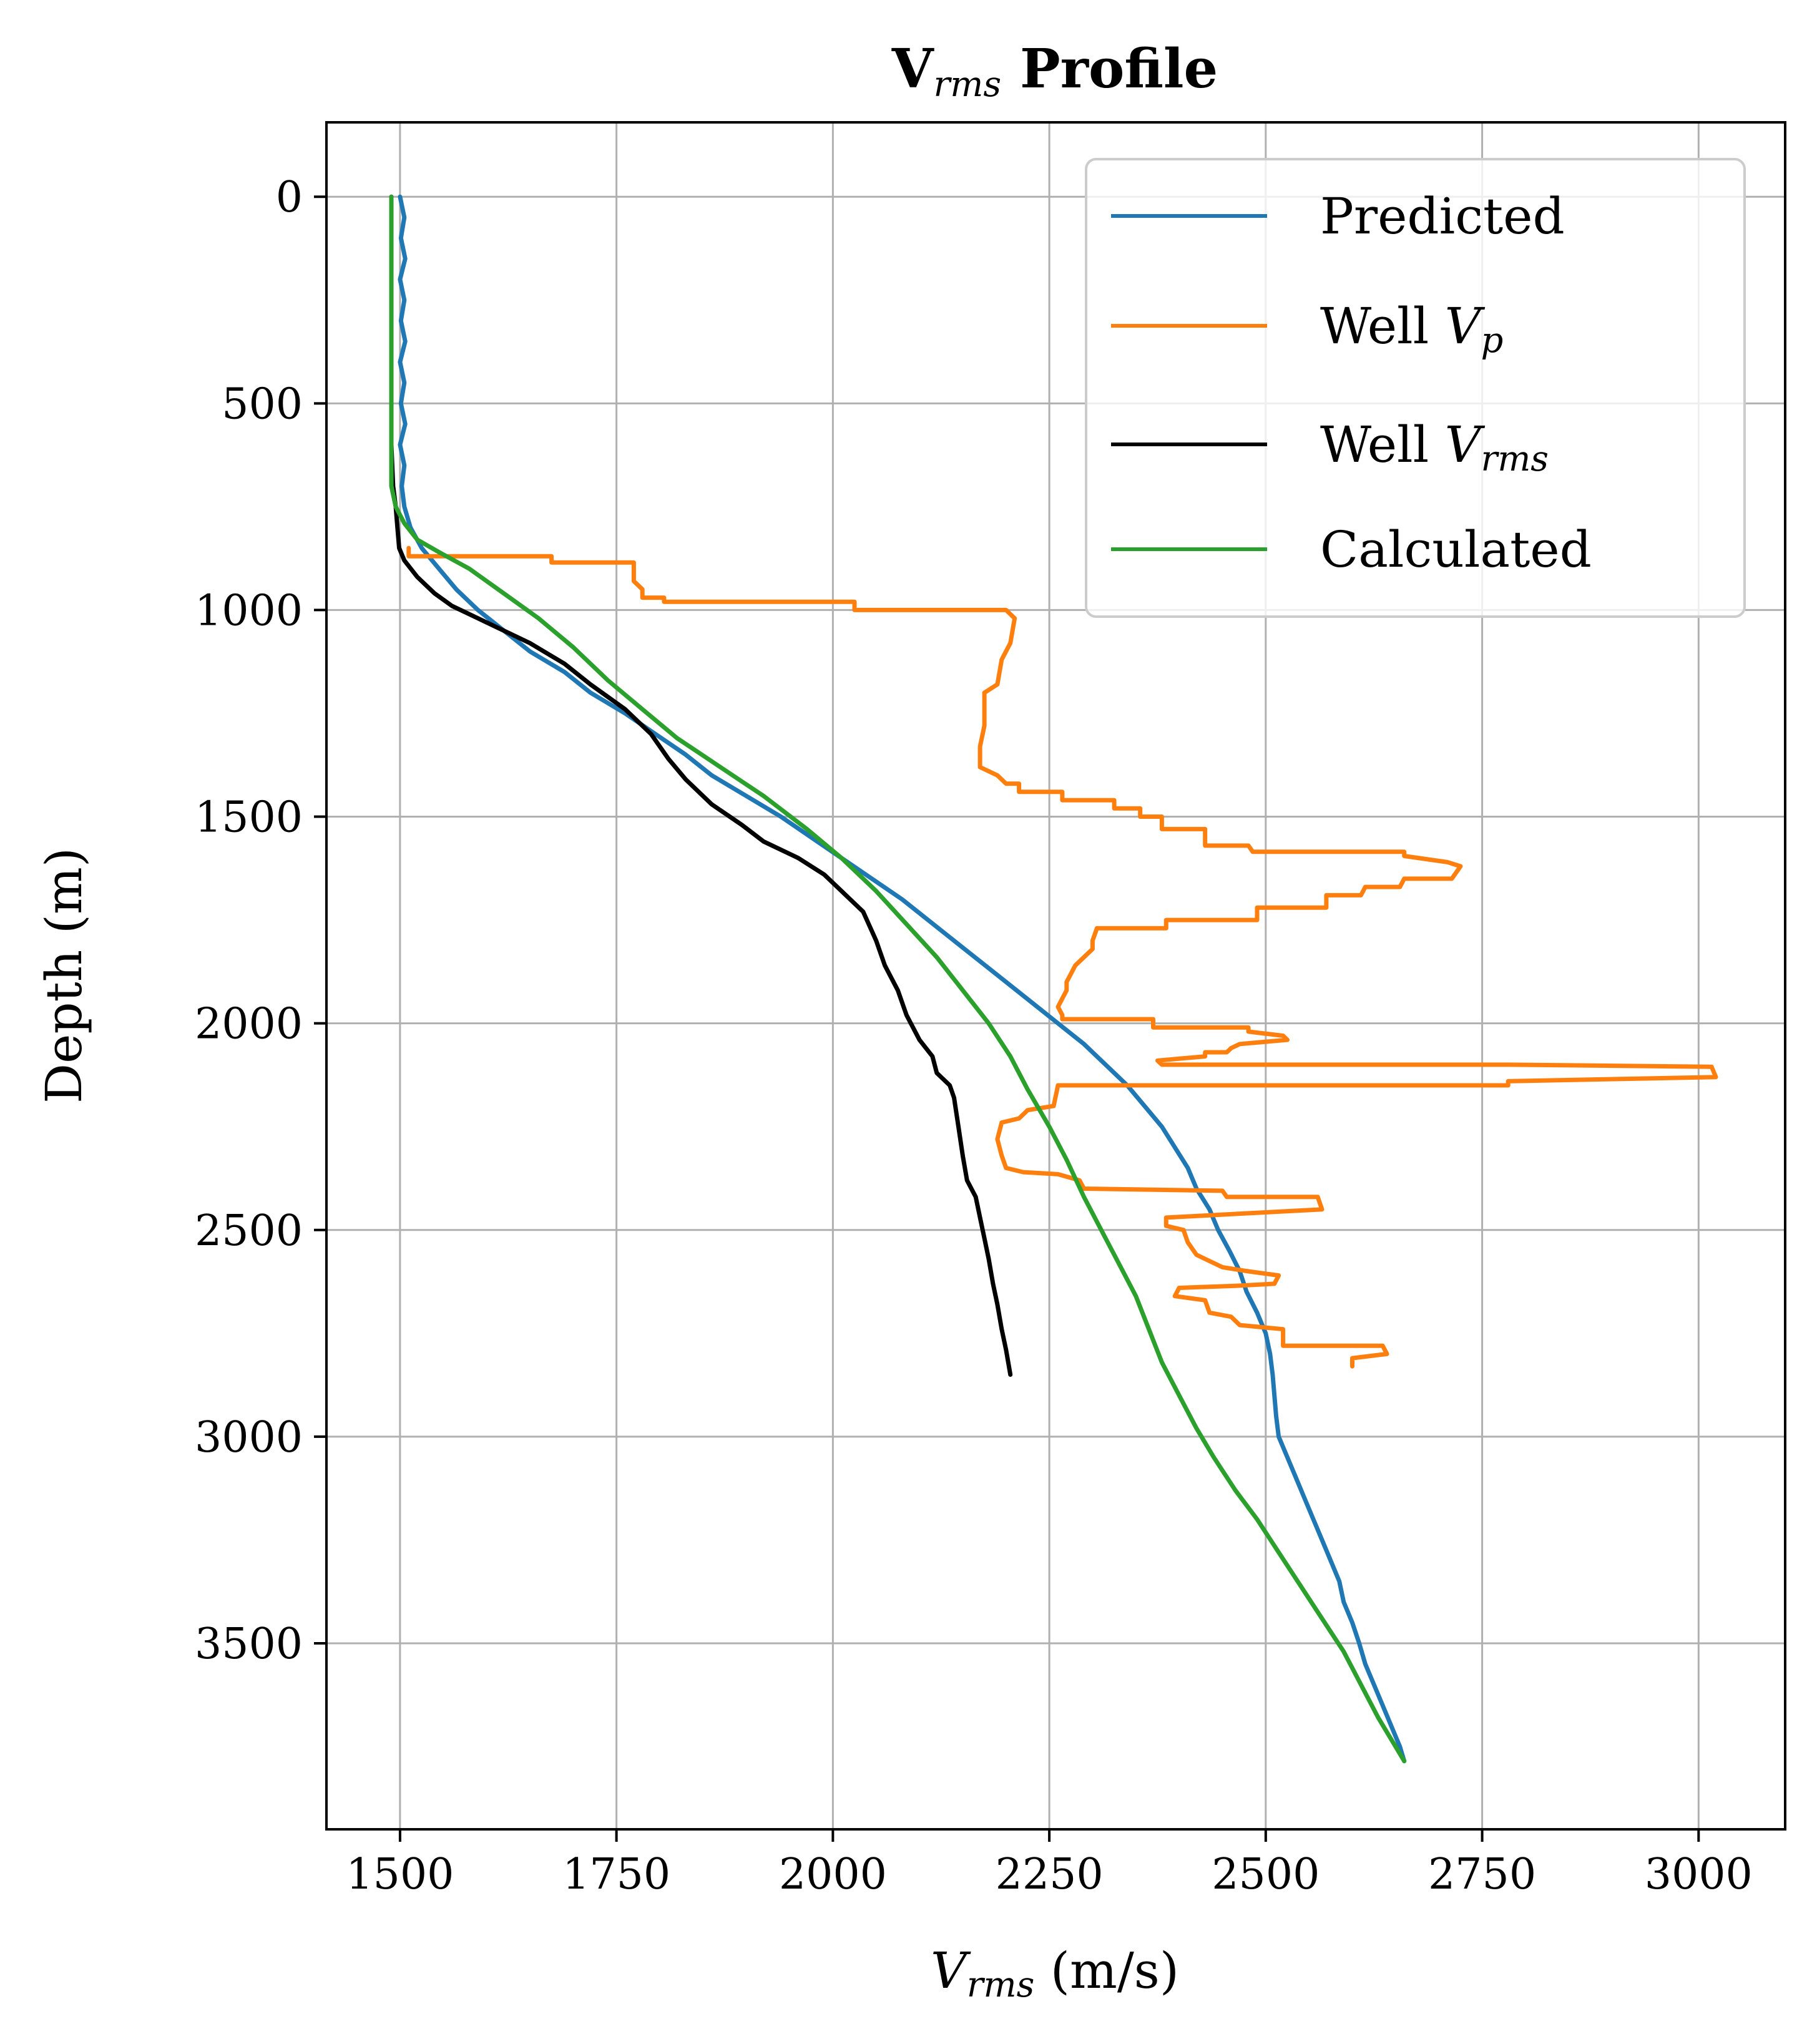 The height and width of the screenshot is (2044, 1812). I want to click on legend-label-well-vp: Well Vp, so click(1411, 329).